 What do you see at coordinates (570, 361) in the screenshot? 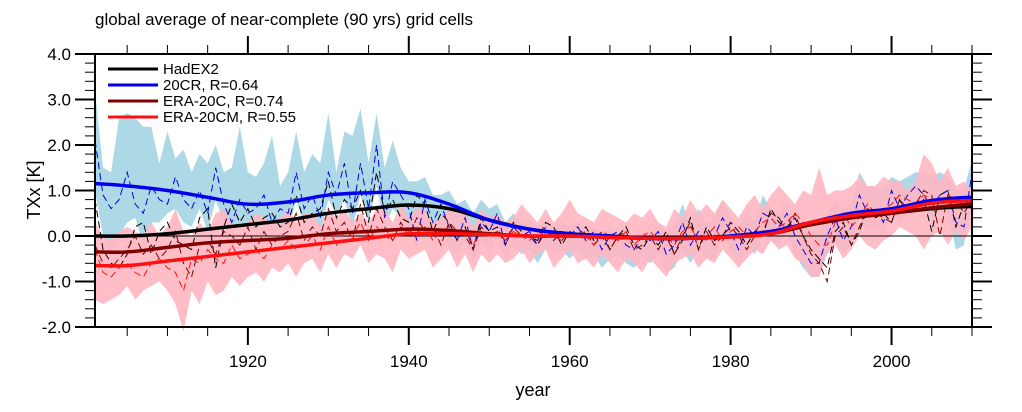
I see `x-tick-label: 1960` at bounding box center [570, 361].